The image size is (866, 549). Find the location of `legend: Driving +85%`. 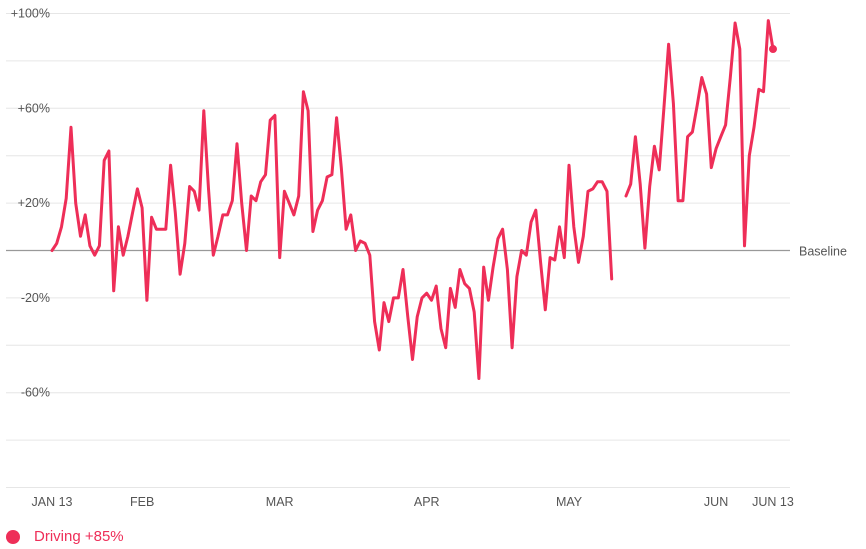

legend: Driving +85% is located at coordinates (65, 536).